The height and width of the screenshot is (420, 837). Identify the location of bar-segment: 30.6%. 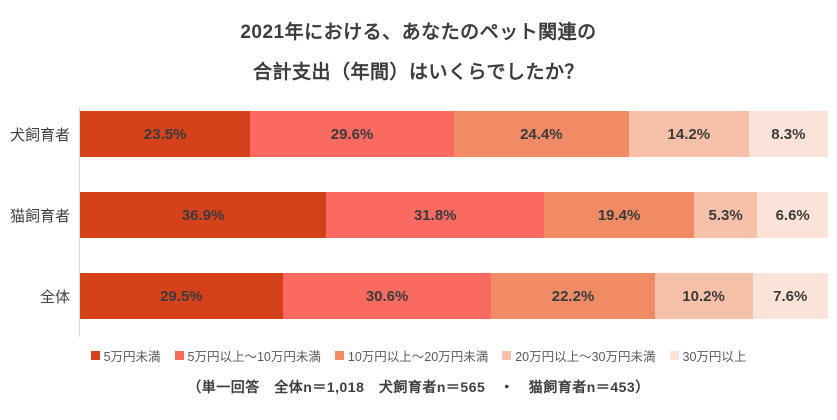
(387, 296).